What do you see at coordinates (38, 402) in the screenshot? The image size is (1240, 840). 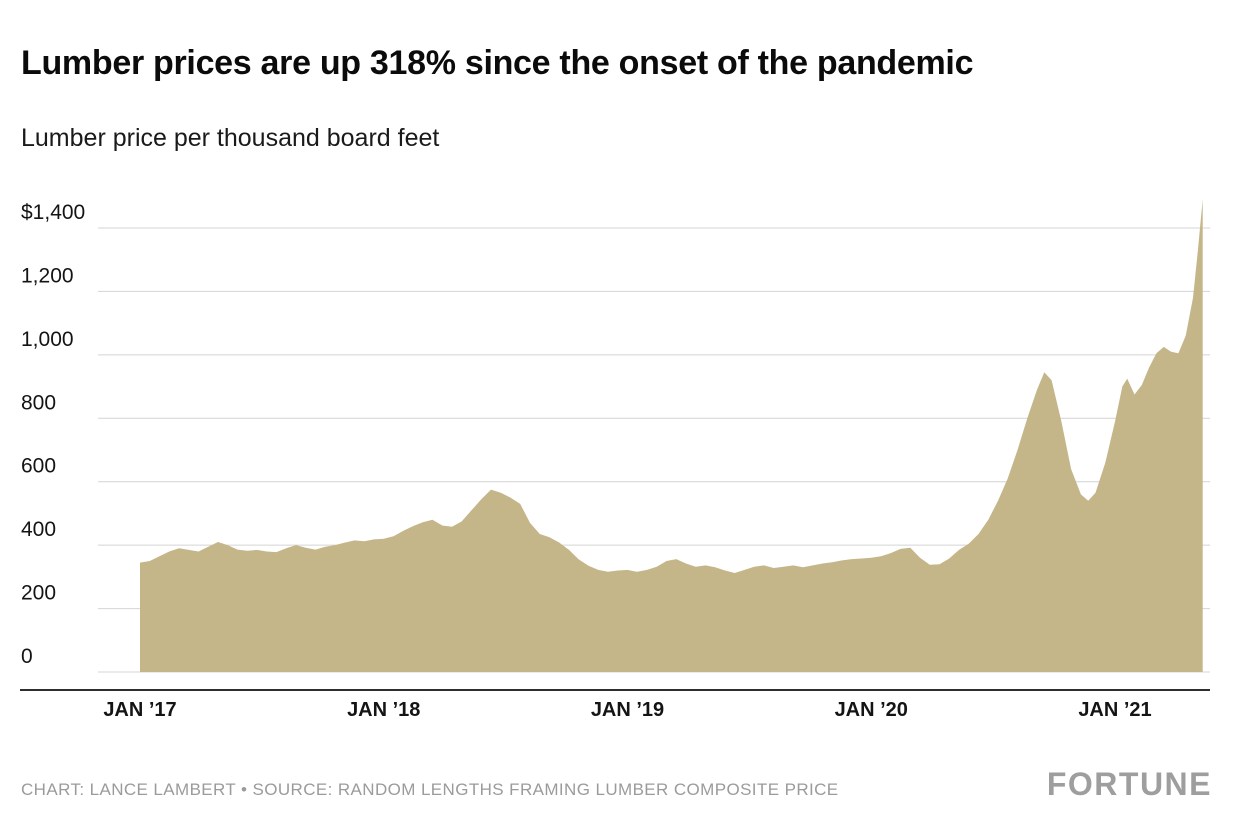 I see `y-tick-label: 800` at bounding box center [38, 402].